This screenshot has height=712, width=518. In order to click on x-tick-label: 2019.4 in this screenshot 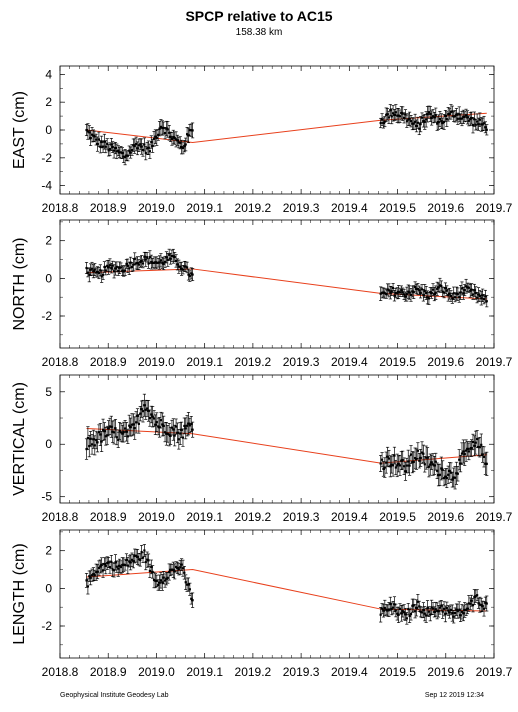, I will do `click(349, 362)`.